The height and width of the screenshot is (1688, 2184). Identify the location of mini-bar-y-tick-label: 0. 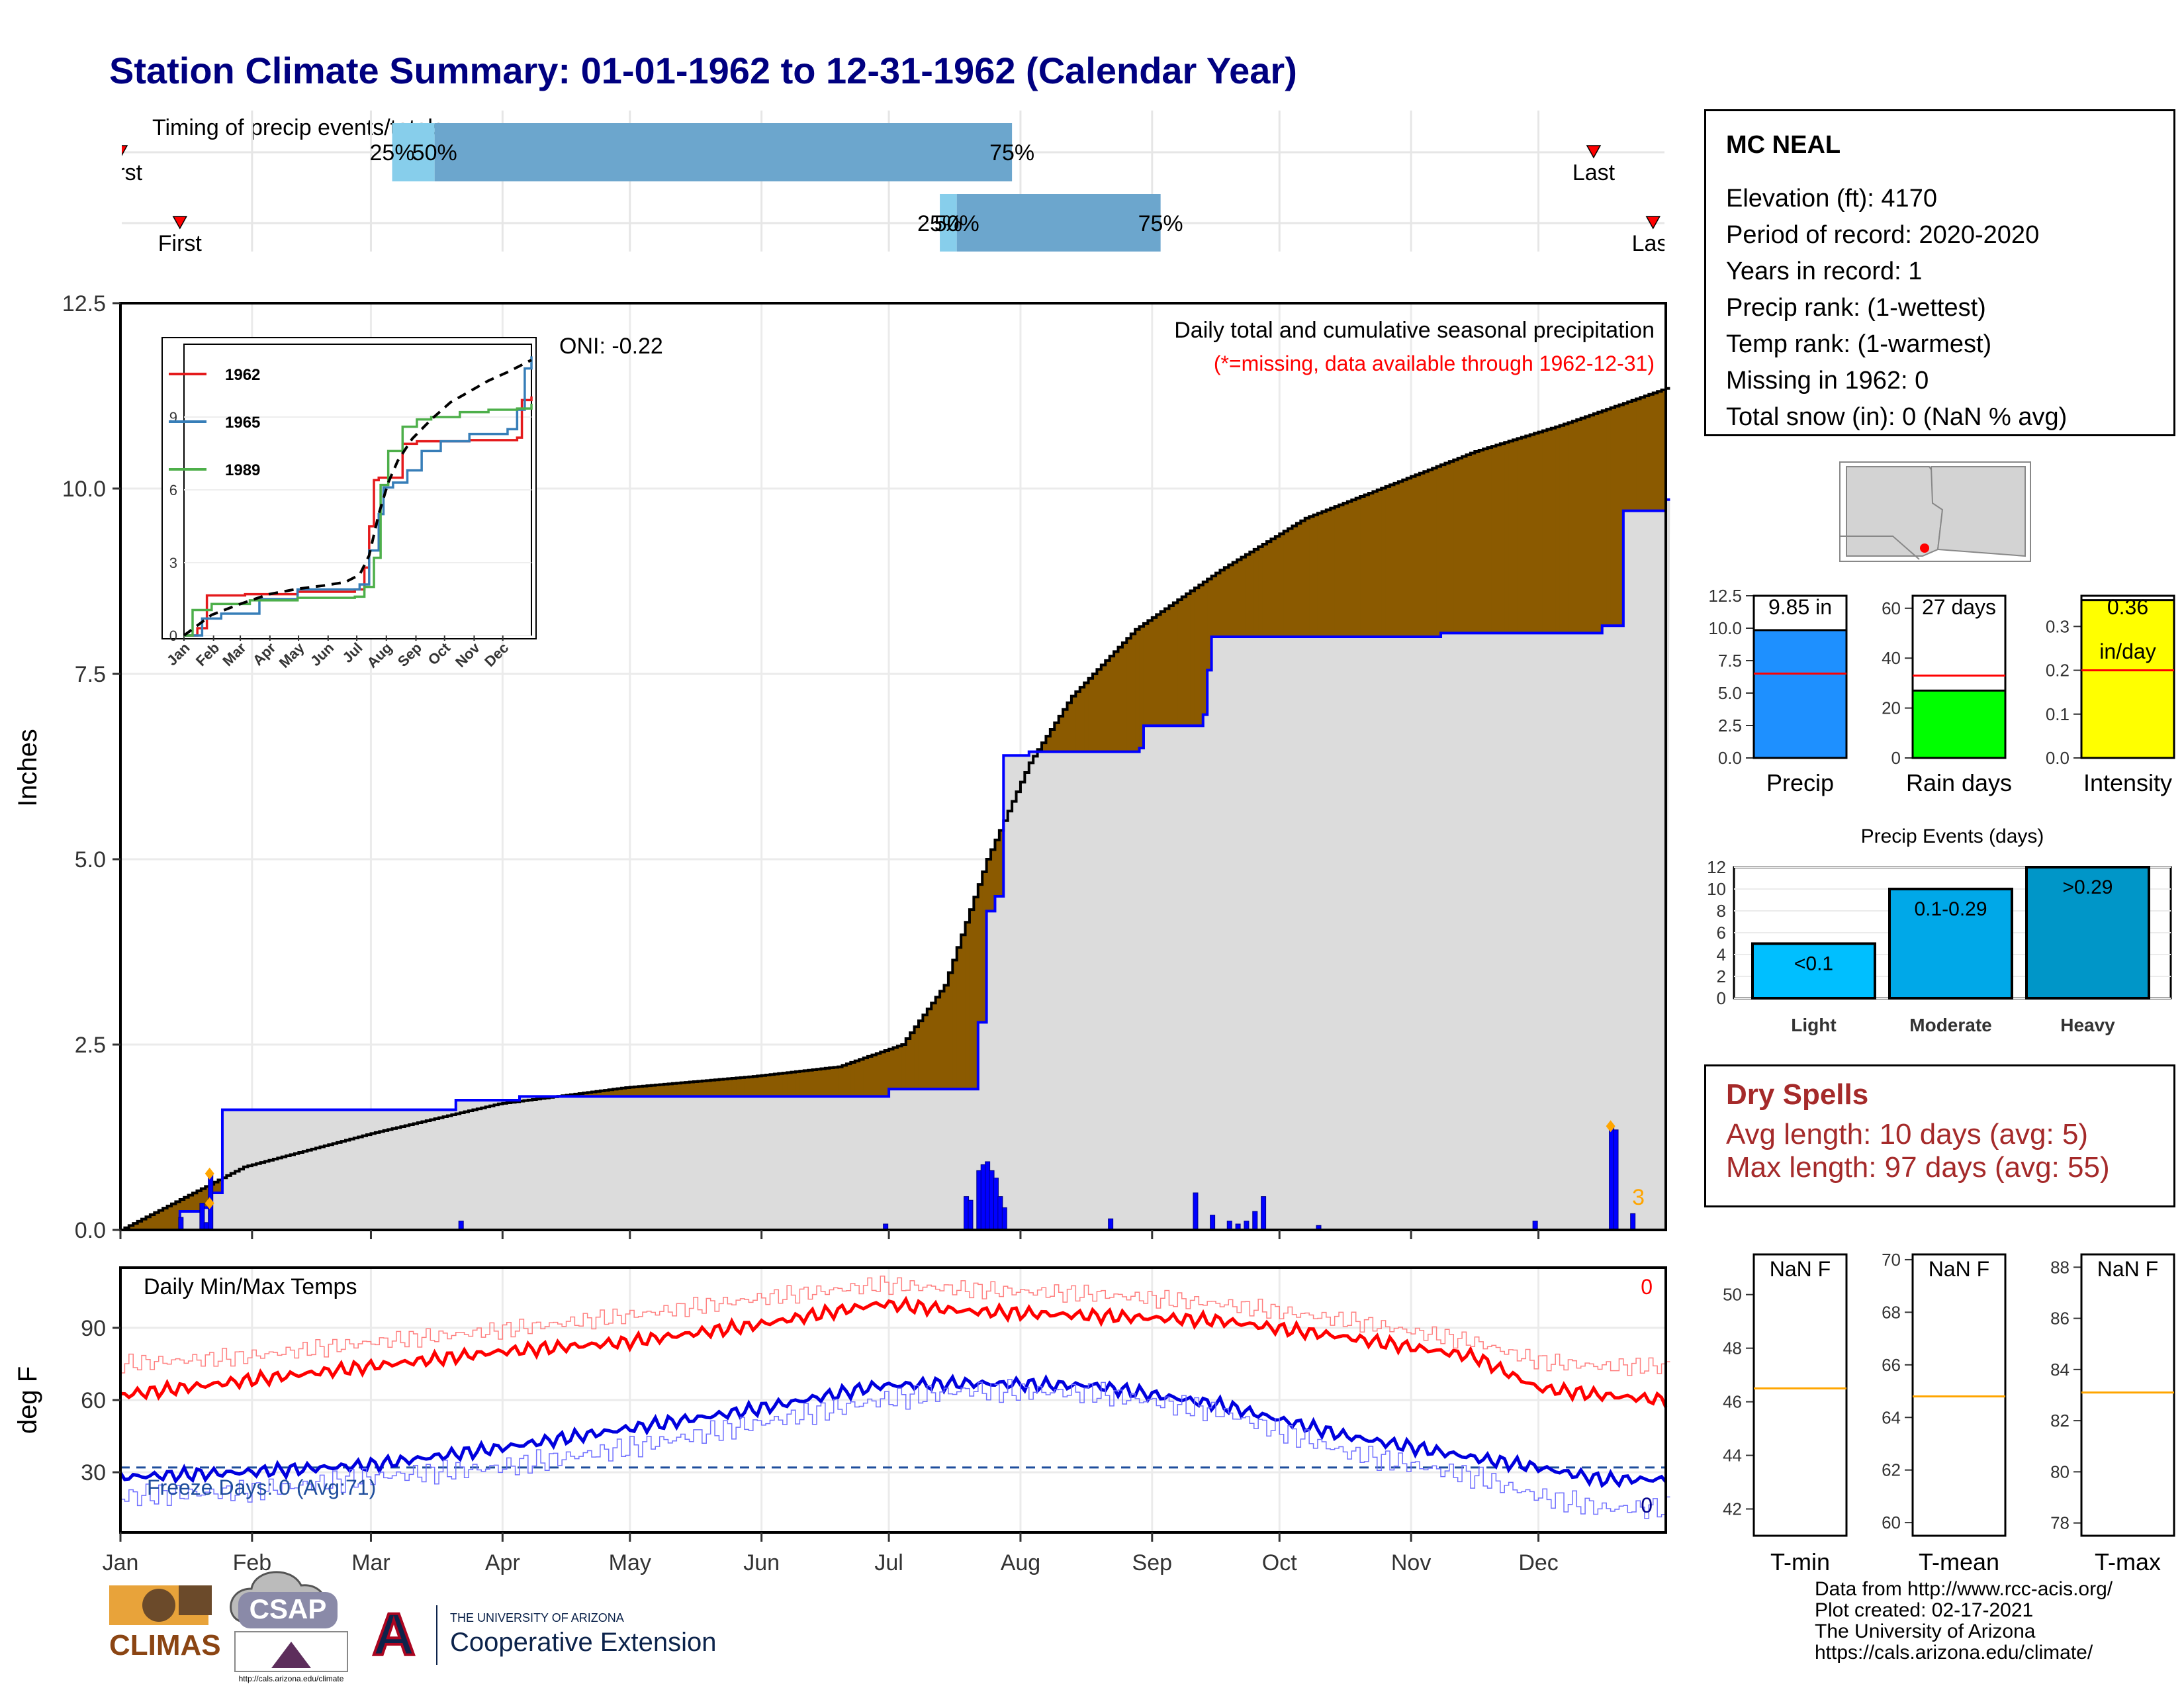
(1896, 758).